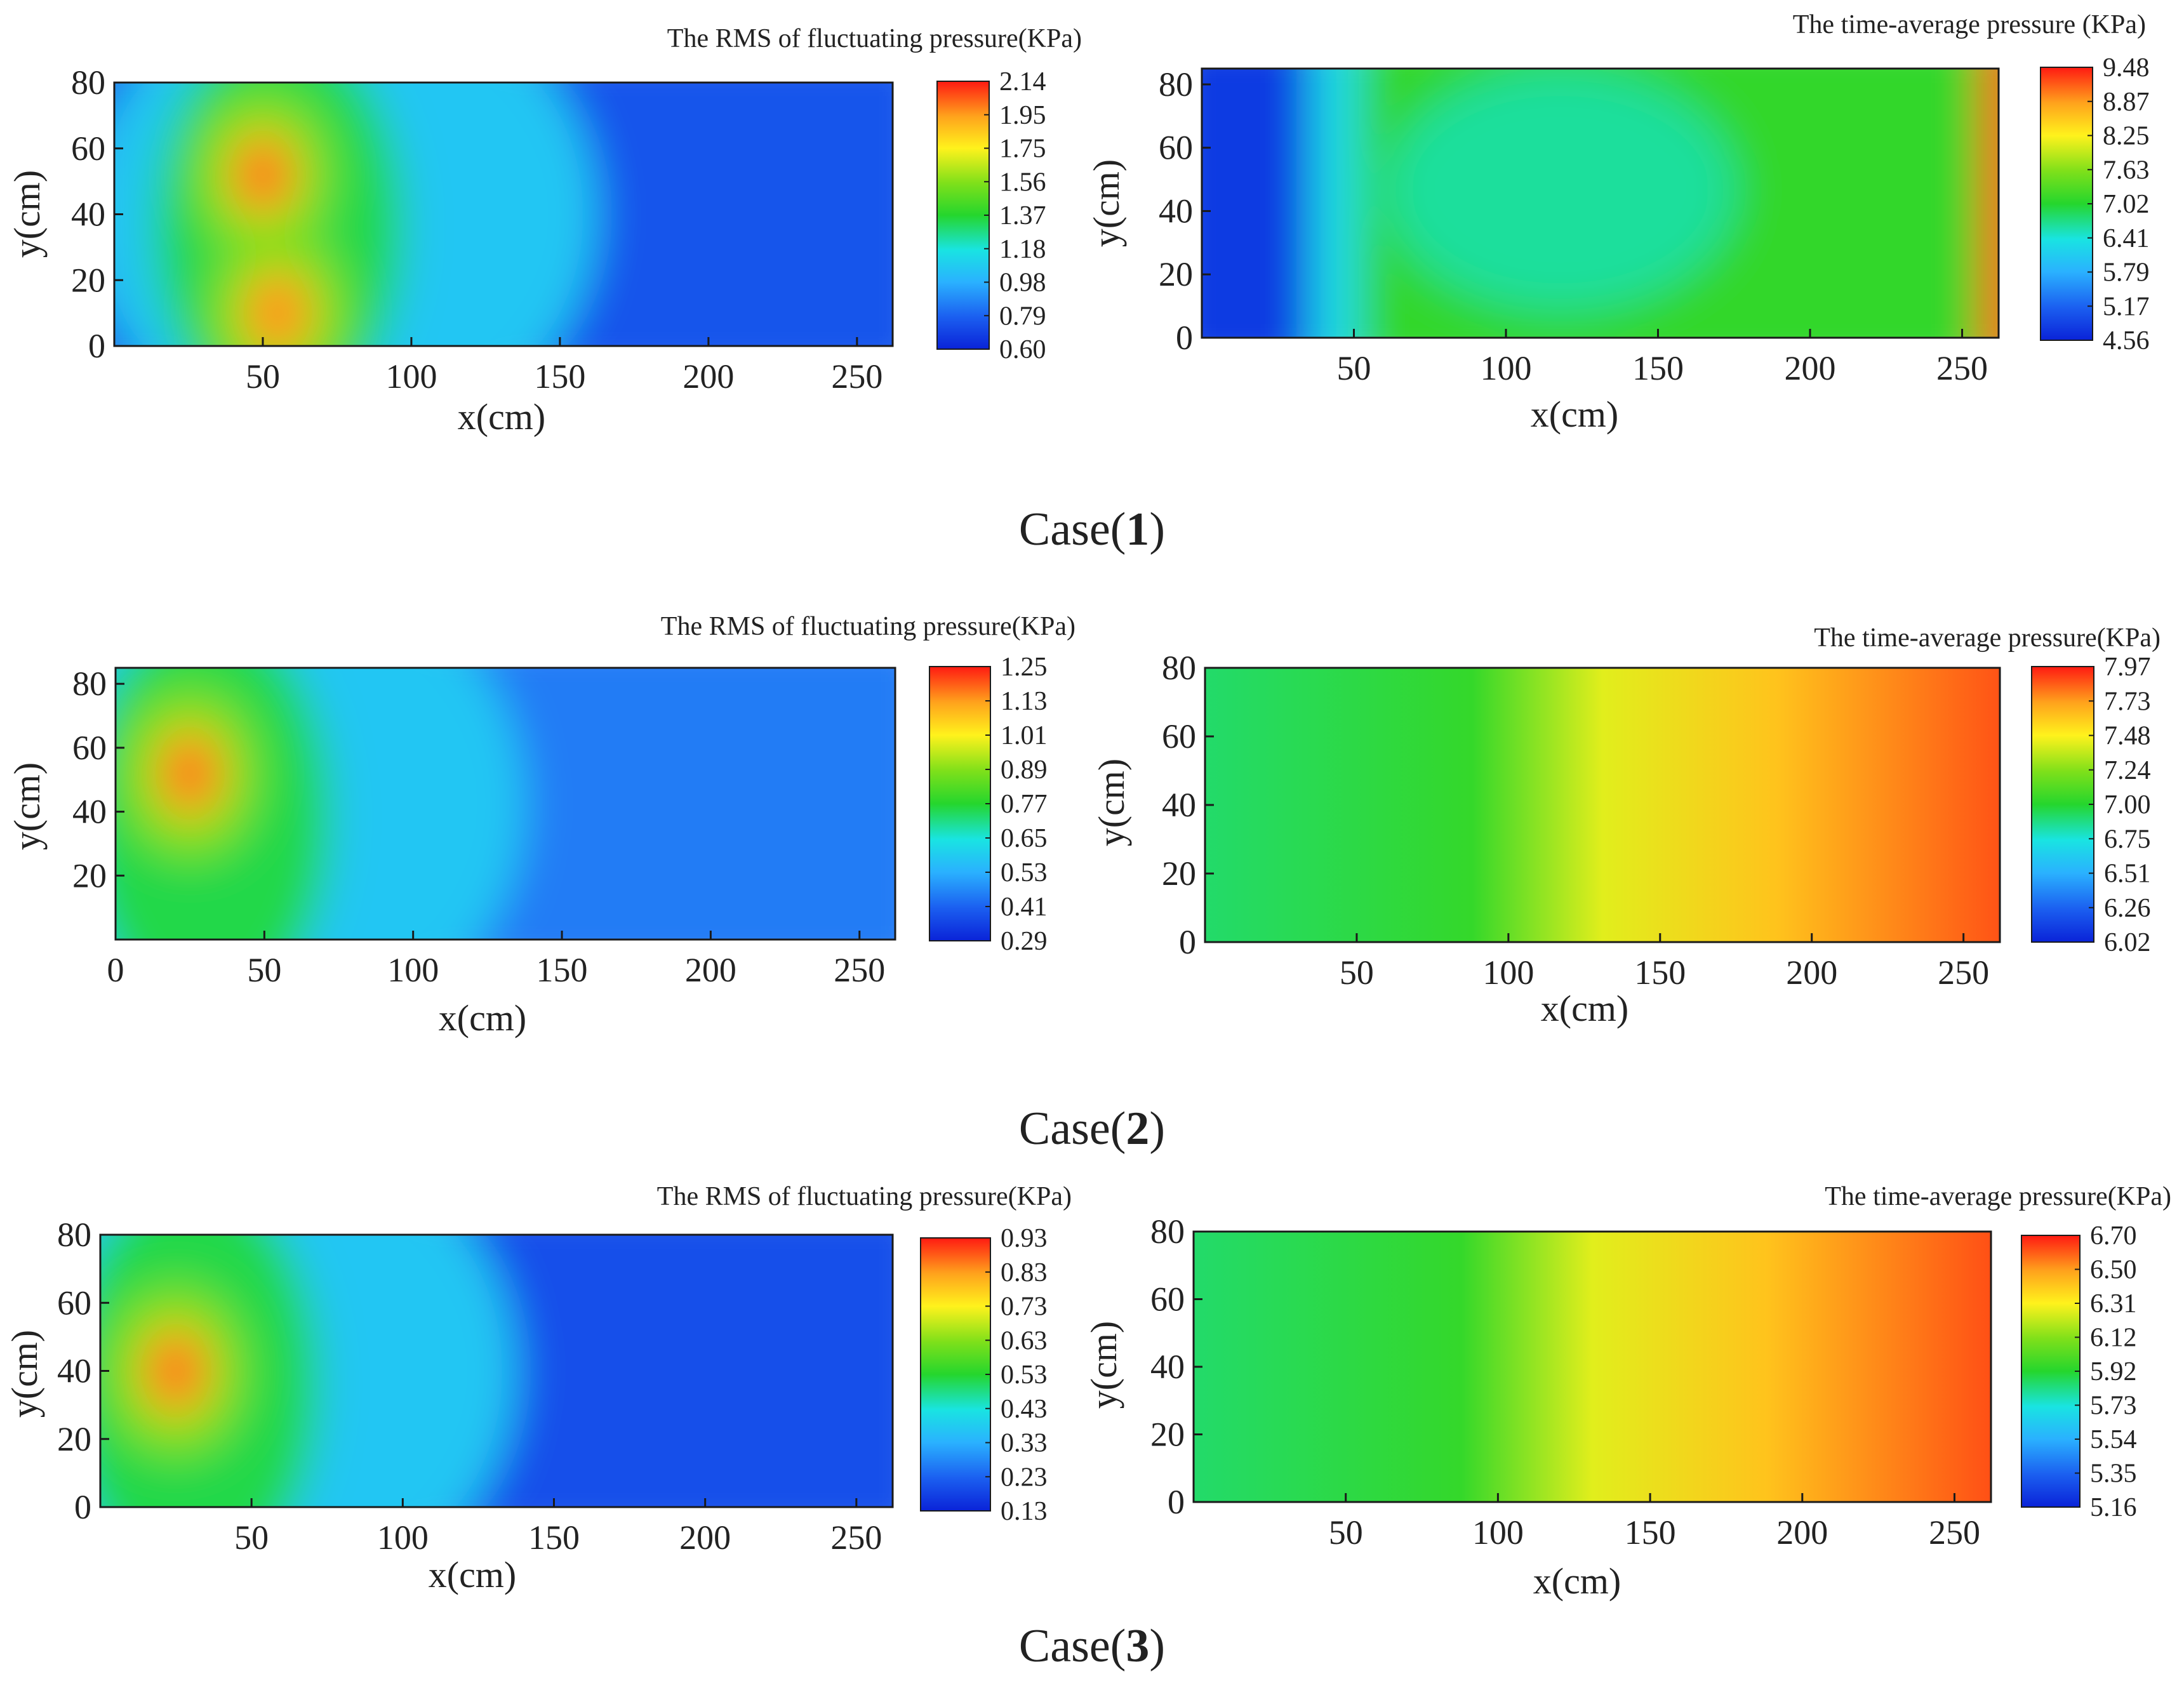  I want to click on case-3-label: Case(3), so click(1092, 1646).